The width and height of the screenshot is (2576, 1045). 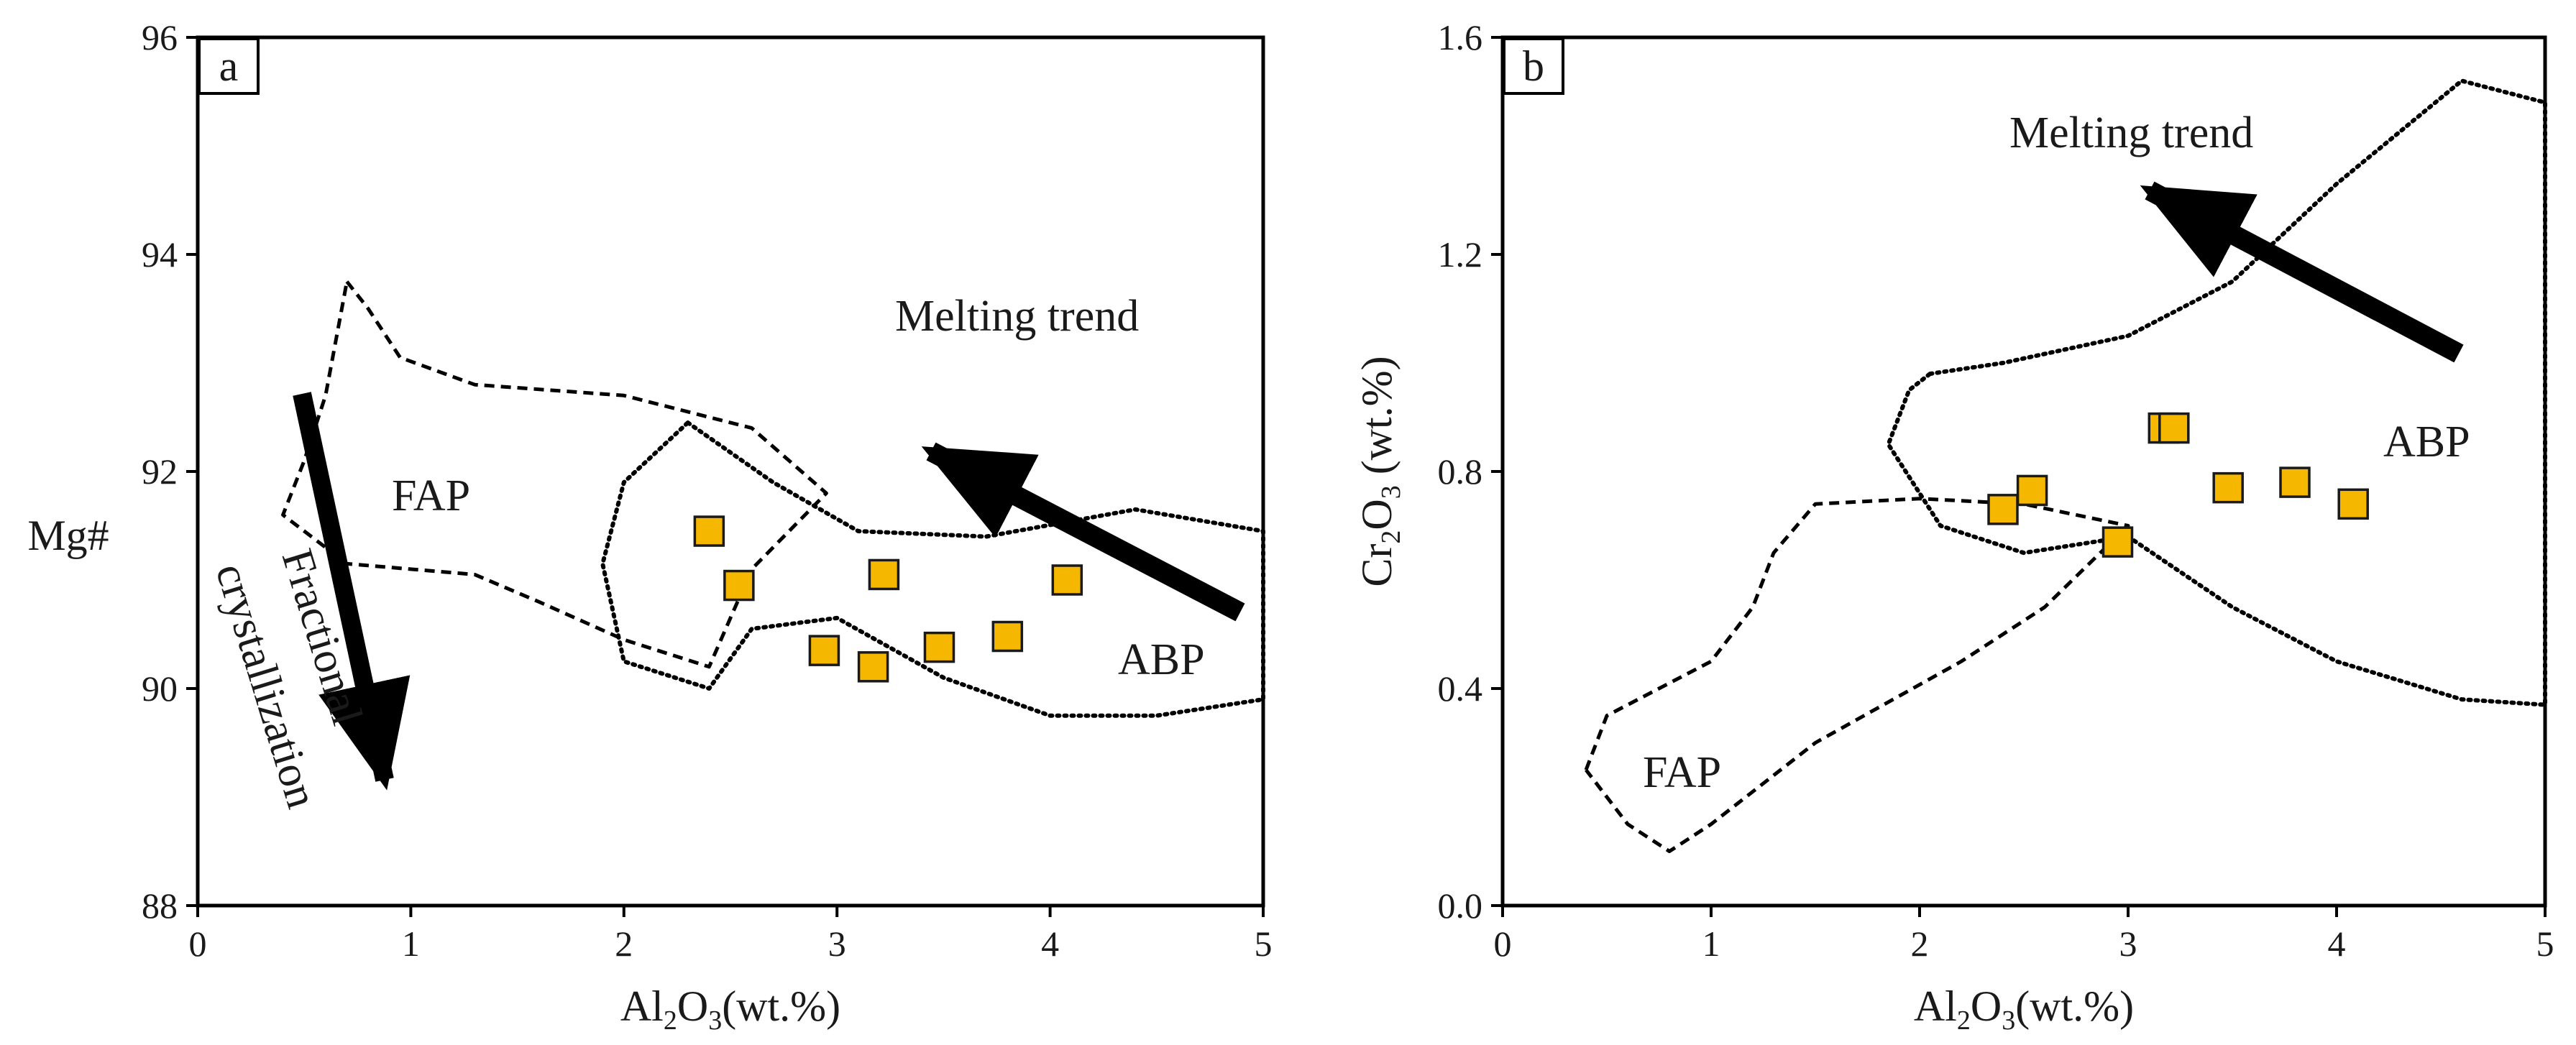 What do you see at coordinates (160, 37) in the screenshot?
I see `y-tick-label: 96` at bounding box center [160, 37].